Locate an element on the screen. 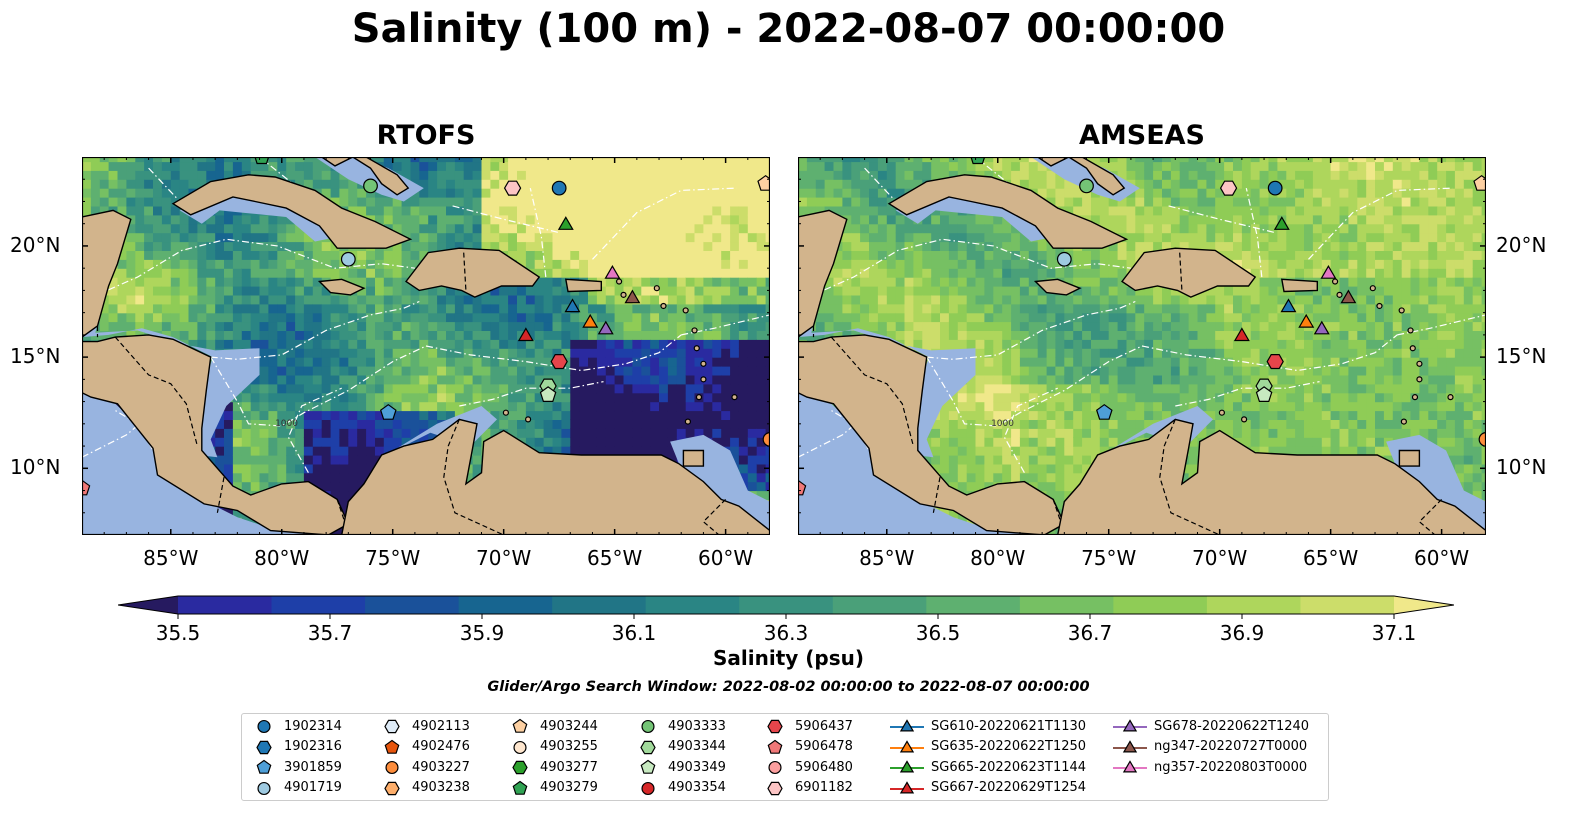 The width and height of the screenshot is (1577, 827). legend-label: SG635-20220622T1250 is located at coordinates (1009, 746).